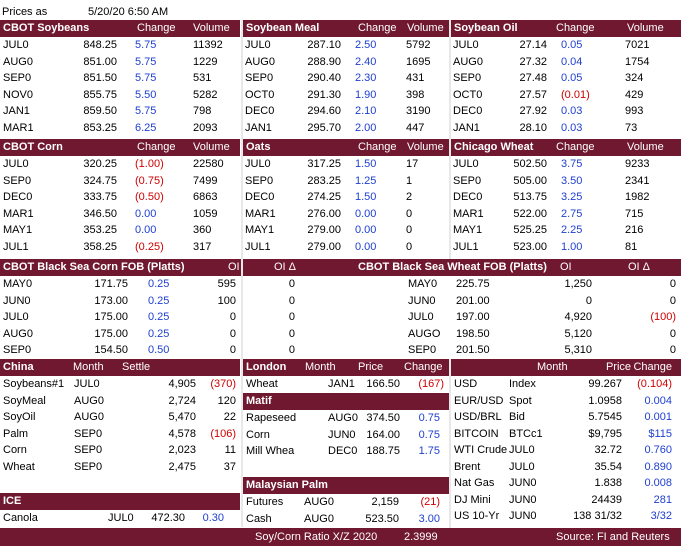  I want to click on price: 2,023, so click(182, 450).